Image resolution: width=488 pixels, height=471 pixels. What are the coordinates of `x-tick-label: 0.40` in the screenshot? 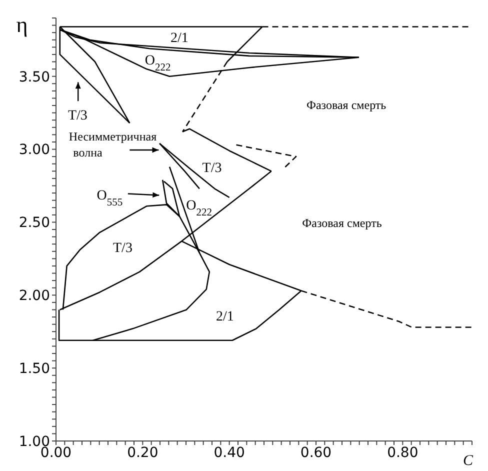 It's located at (229, 452).